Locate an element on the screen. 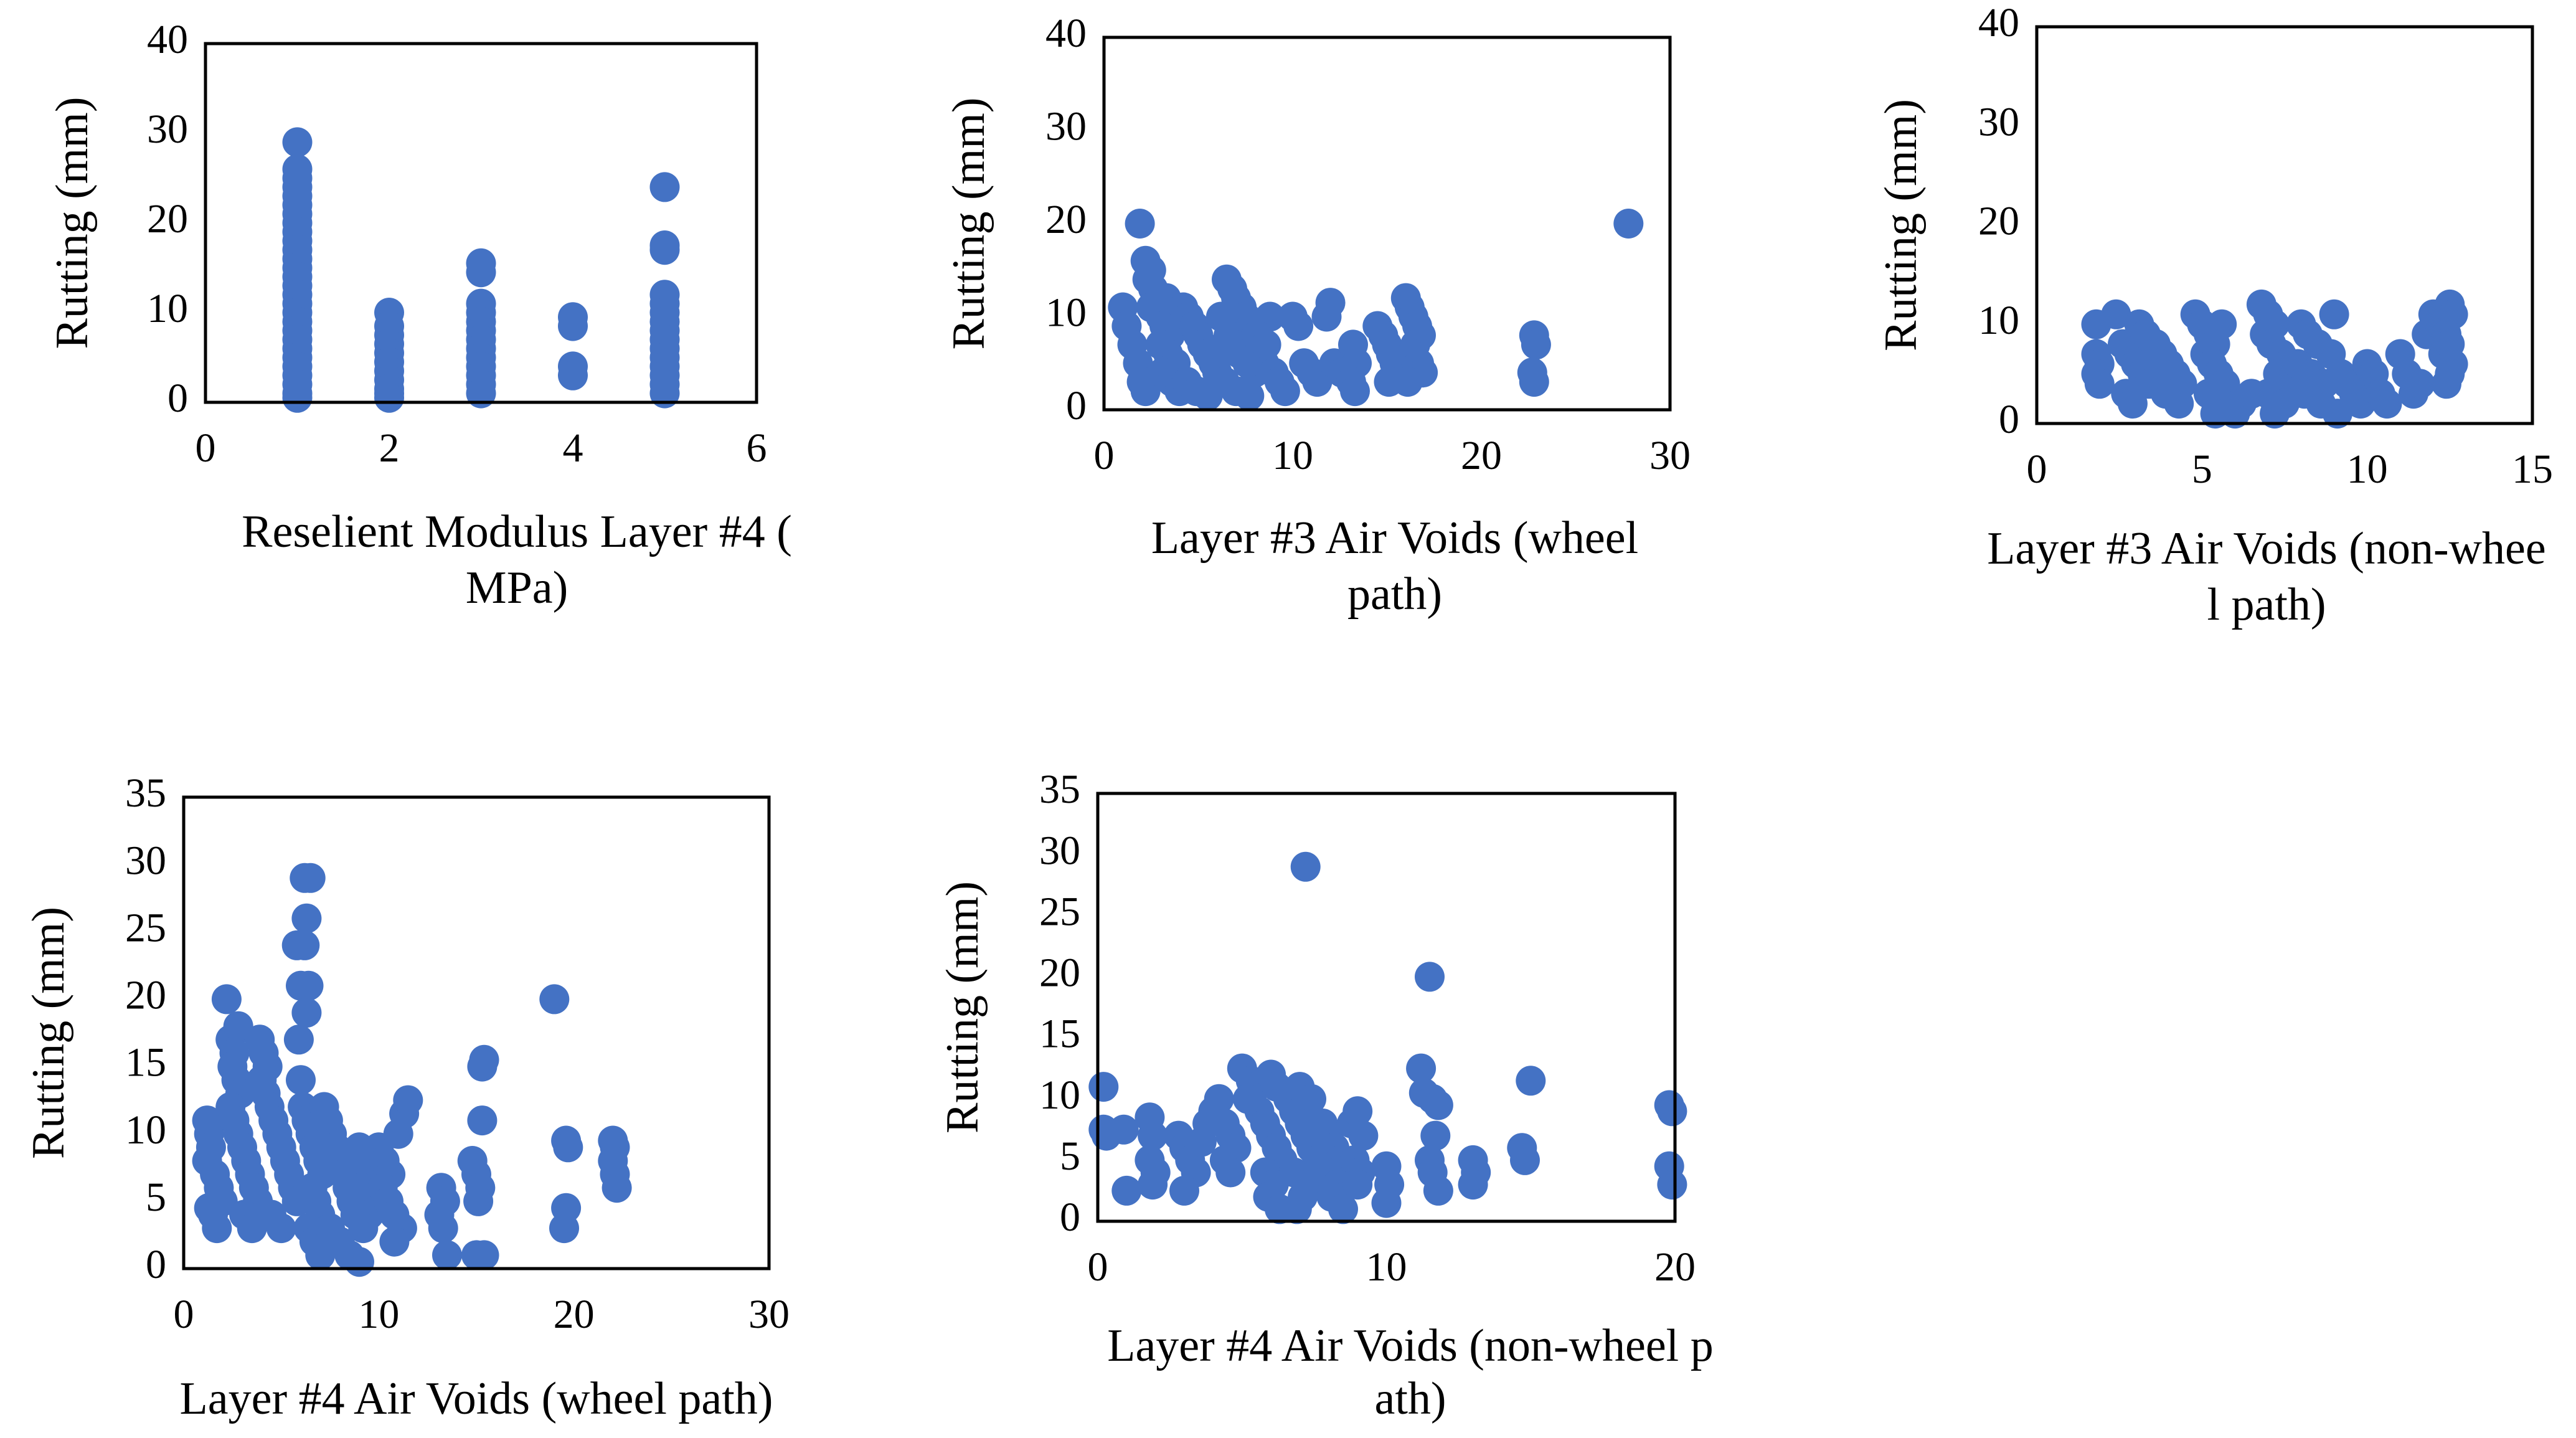 Image resolution: width=2576 pixels, height=1438 pixels. x-tick-label: 30 is located at coordinates (1670, 456).